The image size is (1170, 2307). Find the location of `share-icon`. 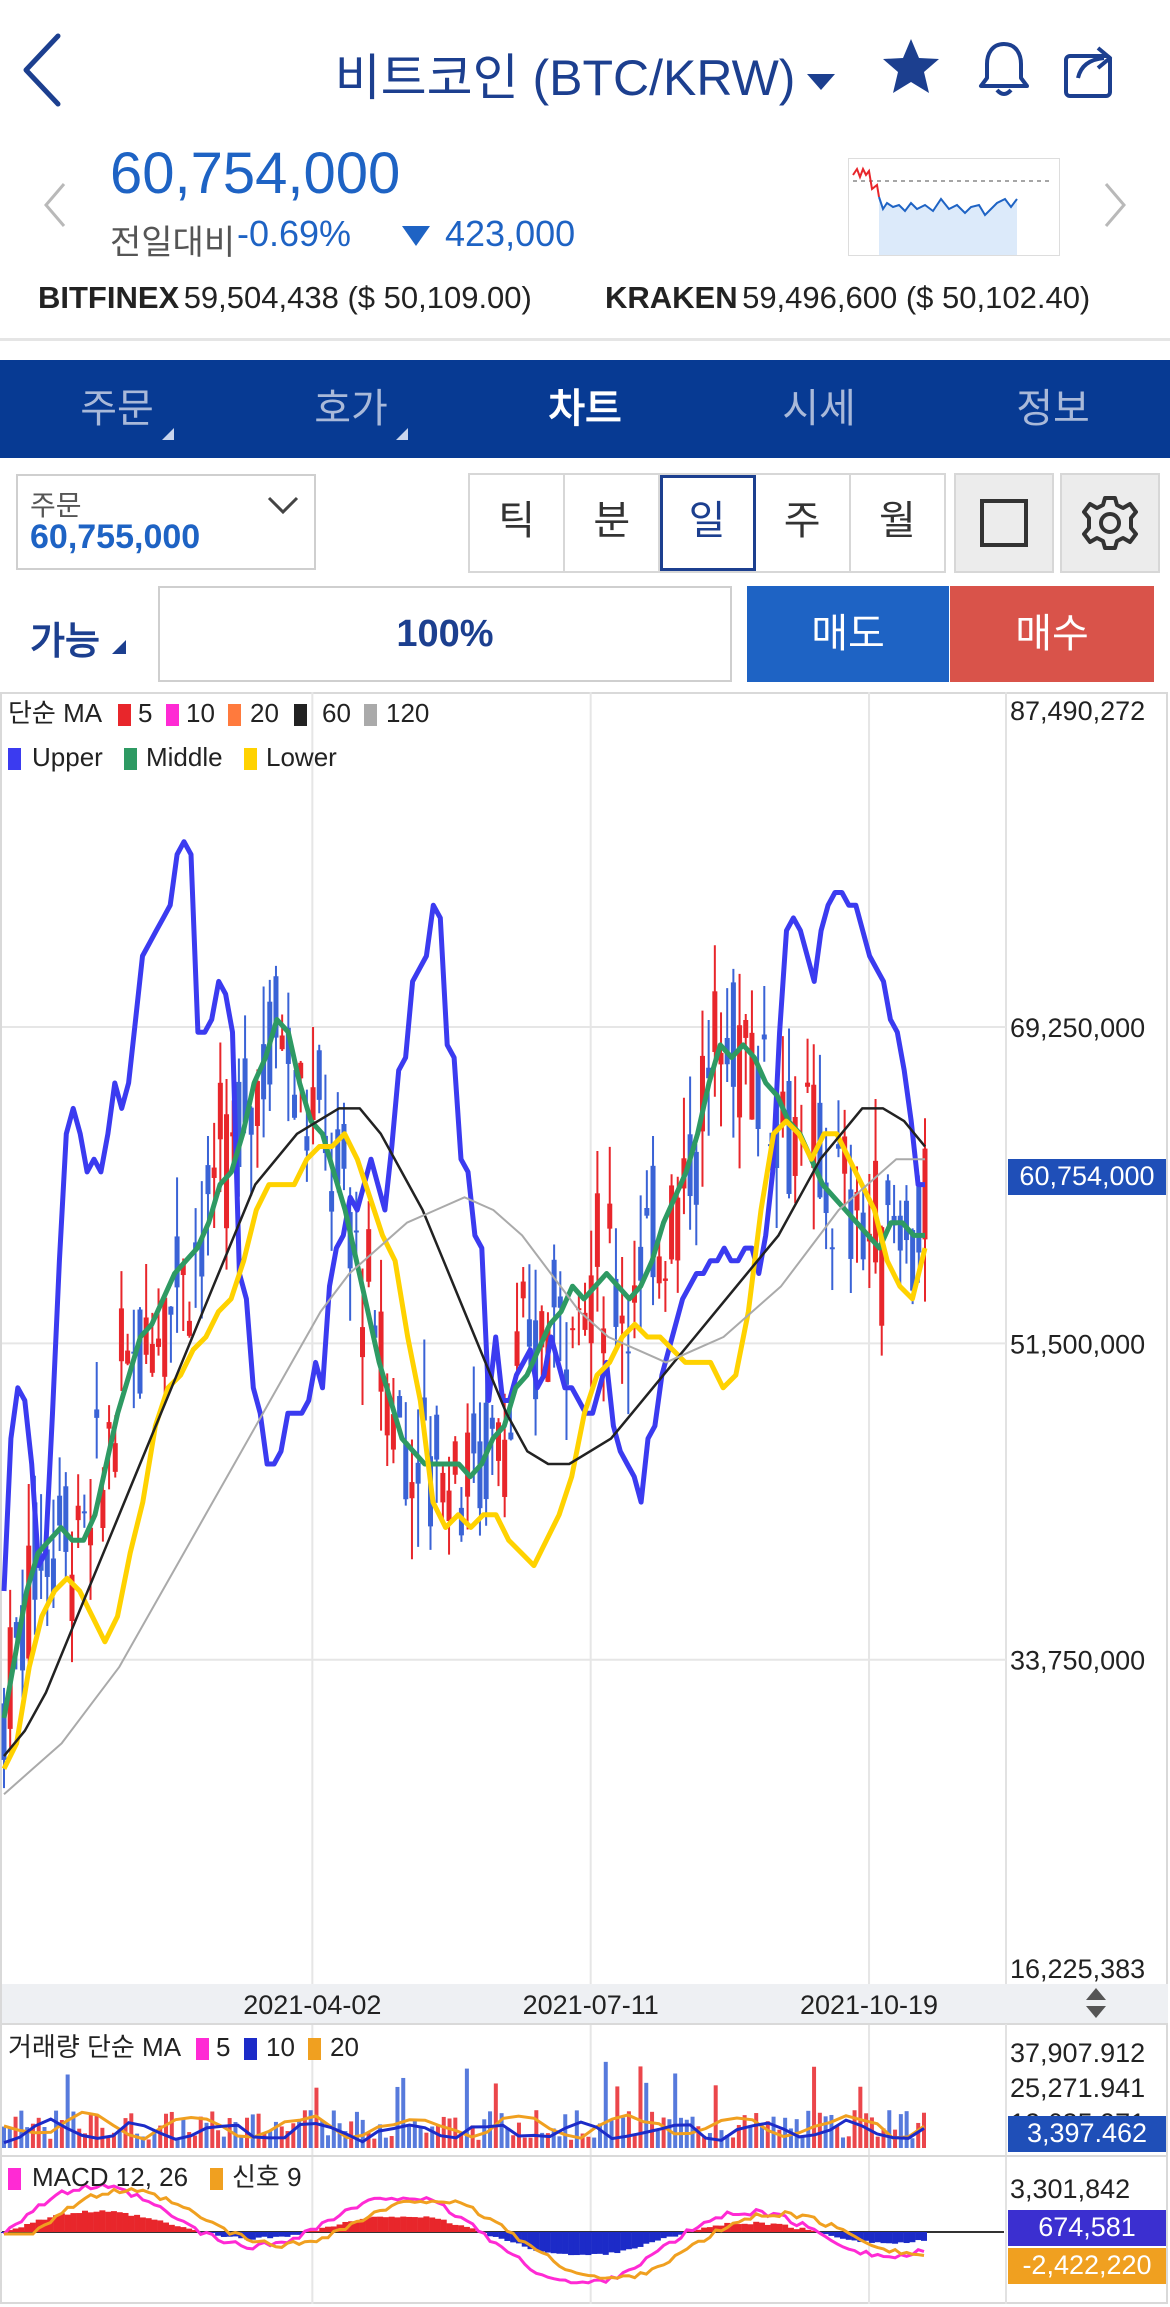

share-icon is located at coordinates (1091, 69).